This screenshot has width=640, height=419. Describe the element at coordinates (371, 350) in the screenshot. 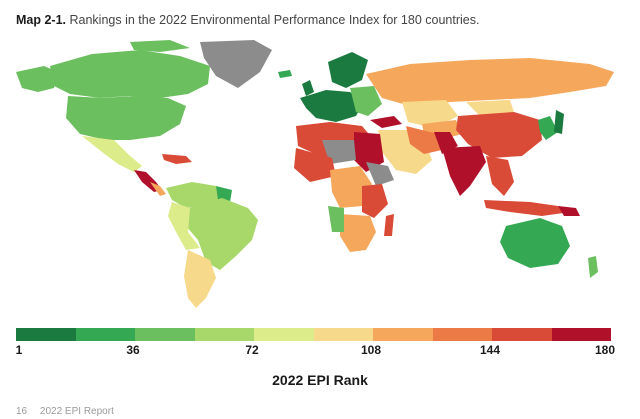

I see `legend-tick-108: 108` at that location.